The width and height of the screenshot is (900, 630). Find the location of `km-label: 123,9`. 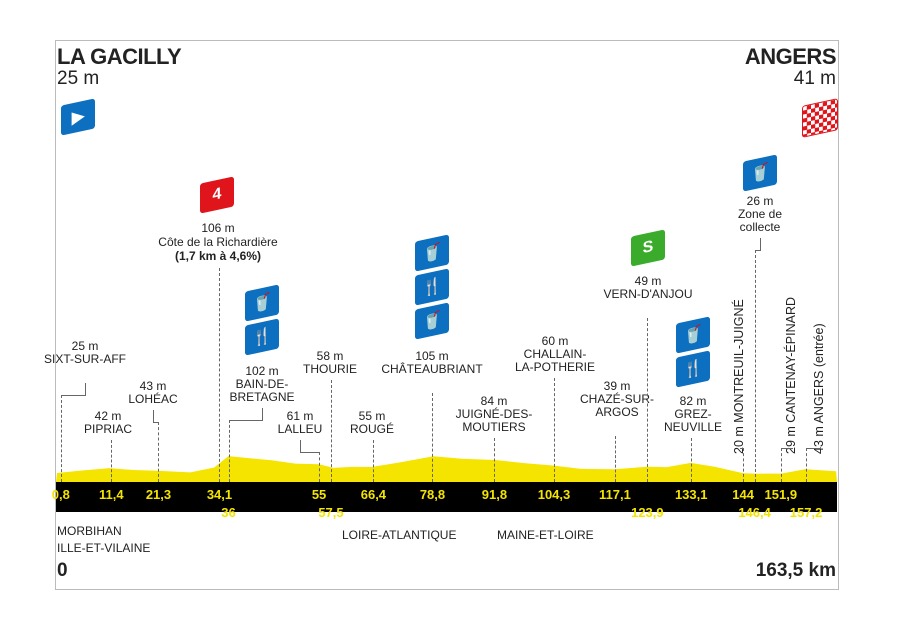

km-label: 123,9 is located at coordinates (647, 512).